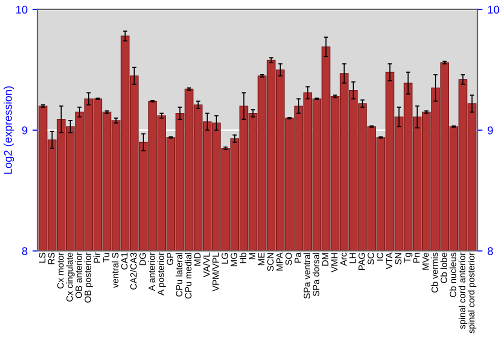  I want to click on x-tick-label: SN, so click(398, 258).